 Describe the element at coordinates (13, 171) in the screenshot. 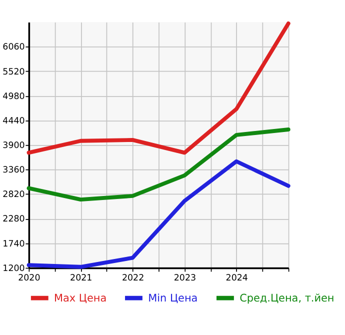

I see `y-tick-label: 3360` at that location.